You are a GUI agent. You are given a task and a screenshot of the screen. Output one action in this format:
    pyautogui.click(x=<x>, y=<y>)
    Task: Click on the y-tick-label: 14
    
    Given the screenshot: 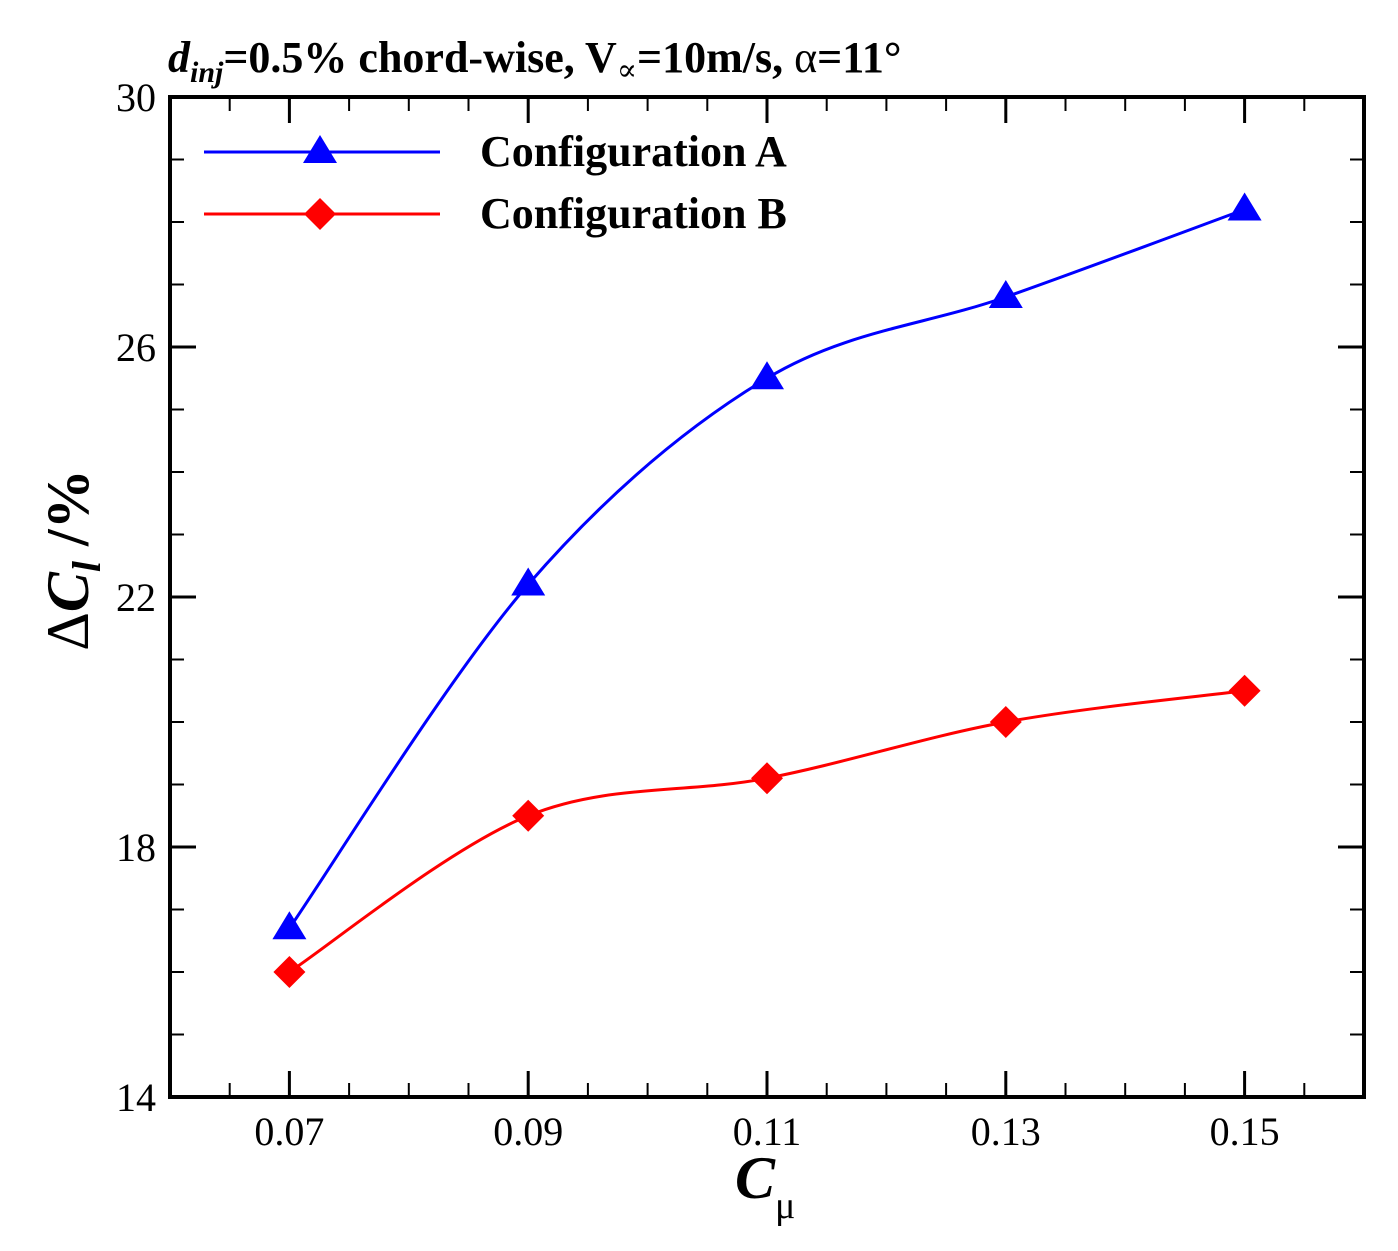 What is the action you would take?
    pyautogui.click(x=136, y=1097)
    